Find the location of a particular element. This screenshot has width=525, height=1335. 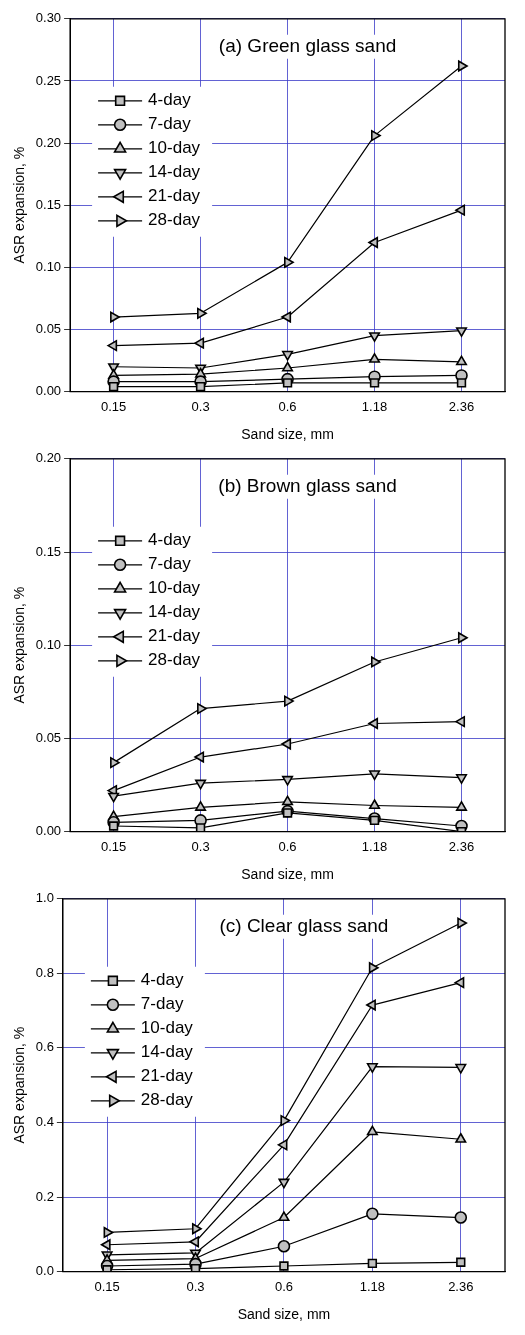

y-tick-label: 0.25 is located at coordinates (48, 80).